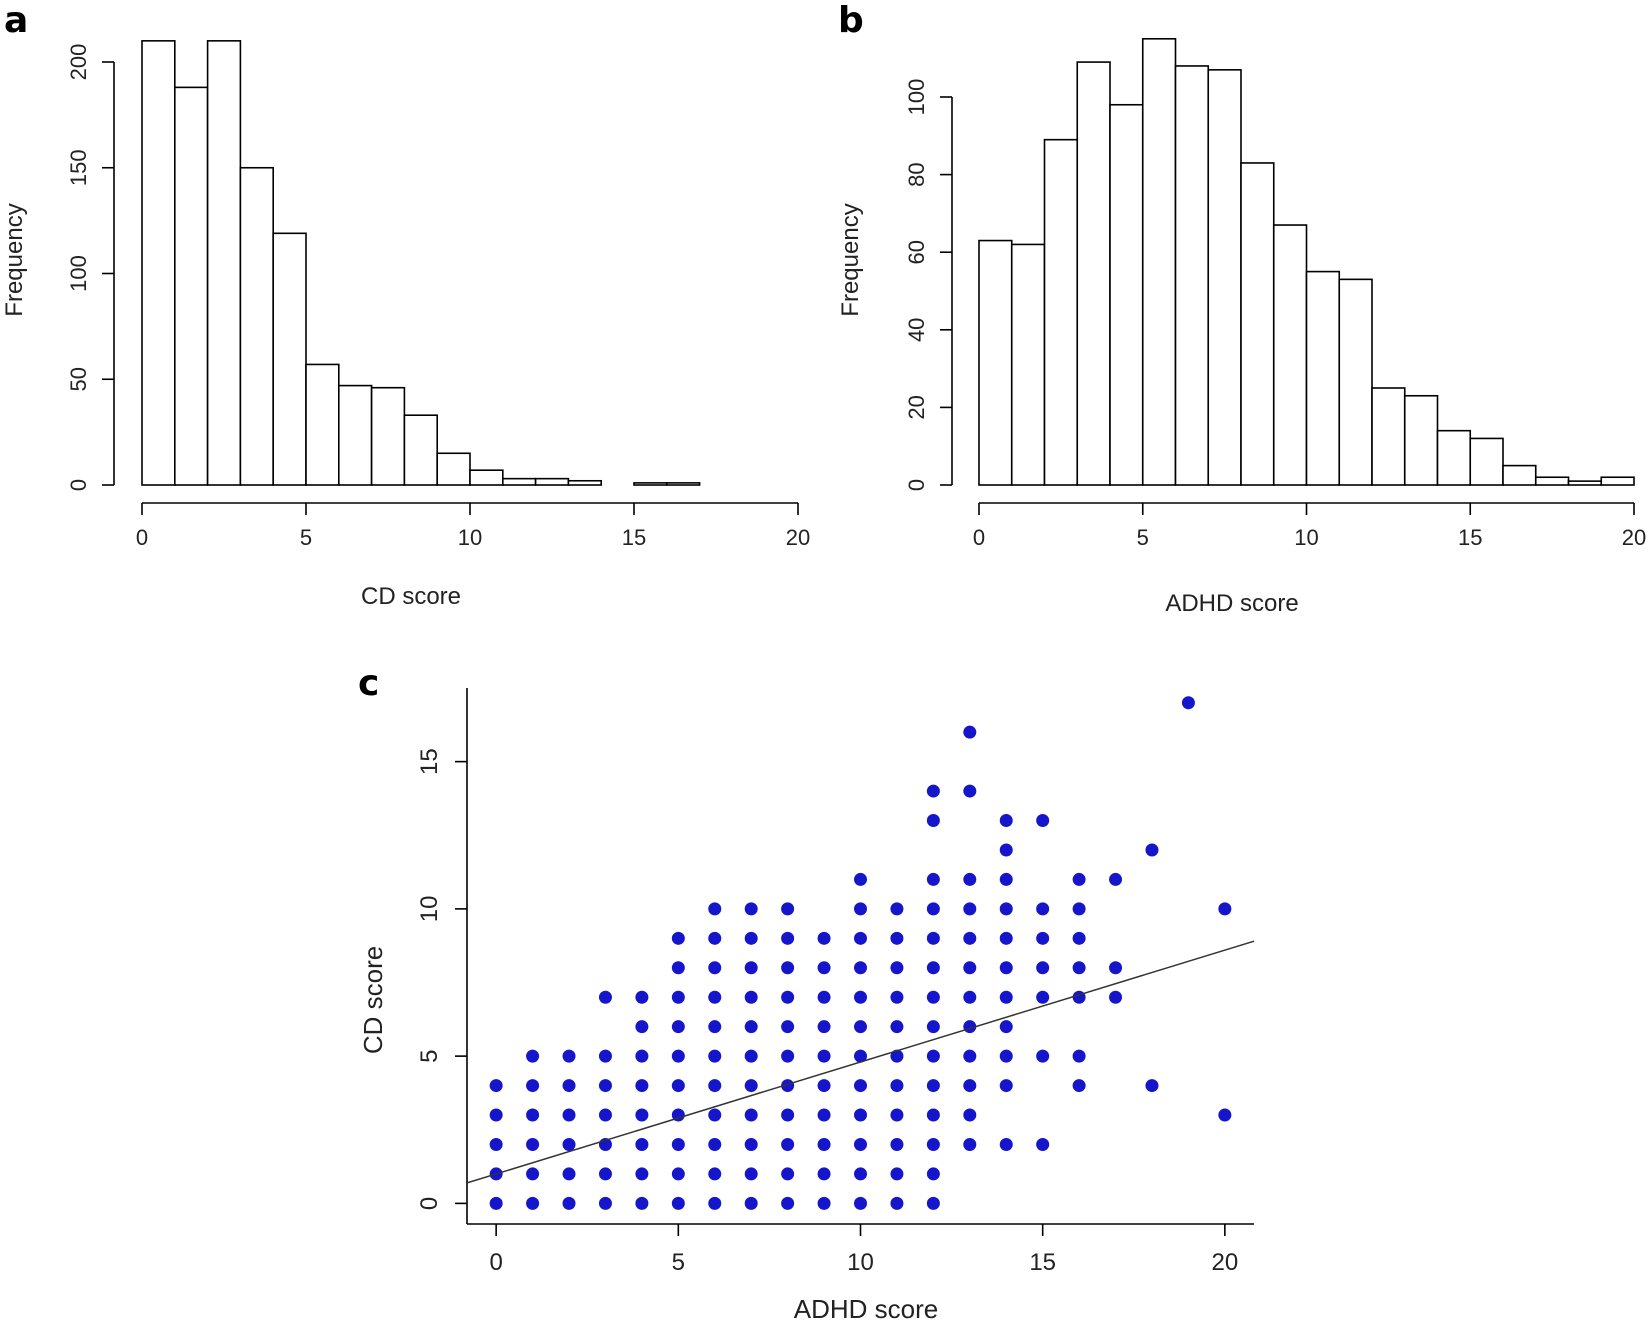  I want to click on histogram-adhd-x-tick-label: 5, so click(1143, 537).